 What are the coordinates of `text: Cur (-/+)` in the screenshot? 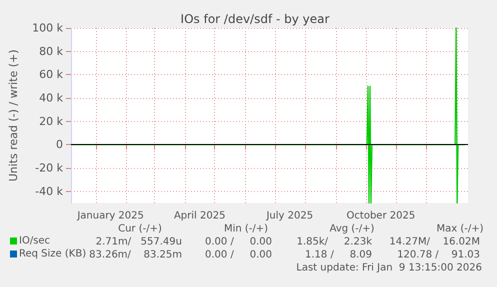 It's located at (140, 229).